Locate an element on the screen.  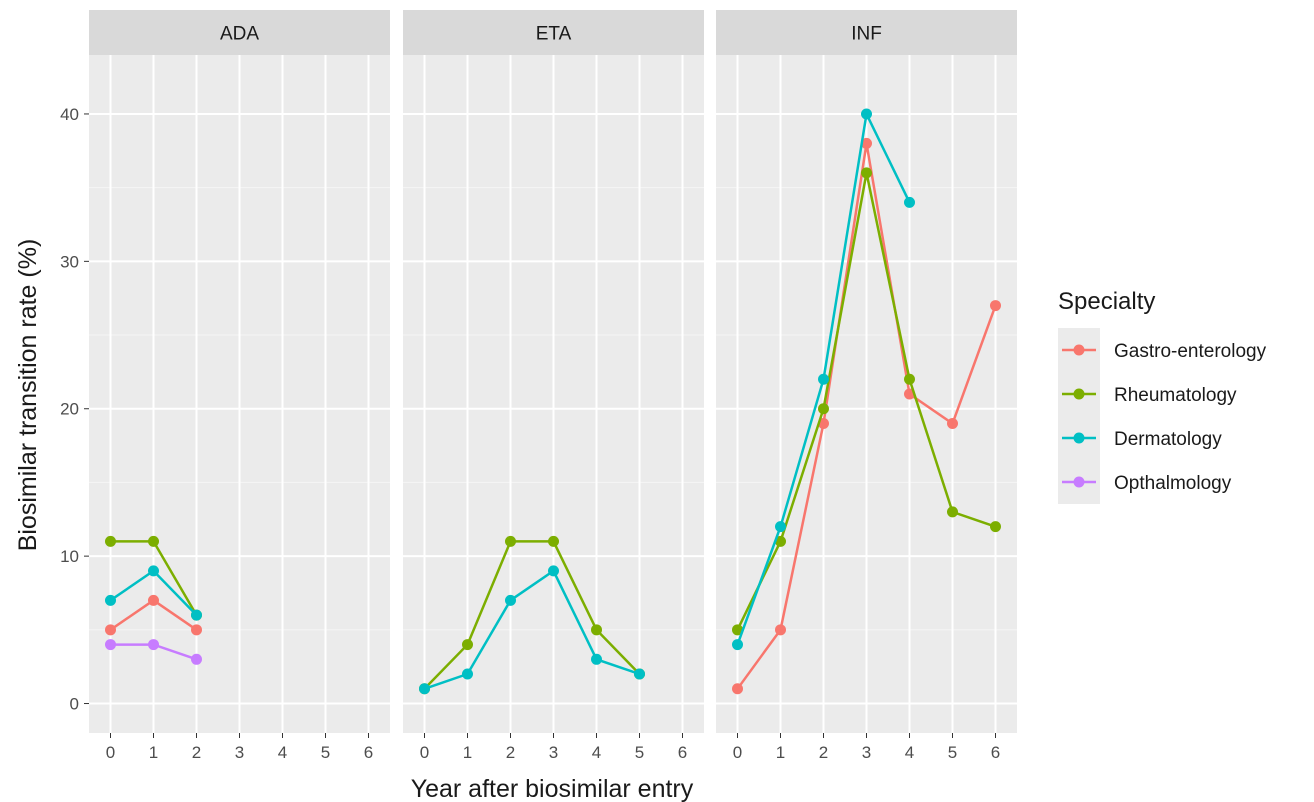
legend-label: Gastro-enterology is located at coordinates (1190, 351).